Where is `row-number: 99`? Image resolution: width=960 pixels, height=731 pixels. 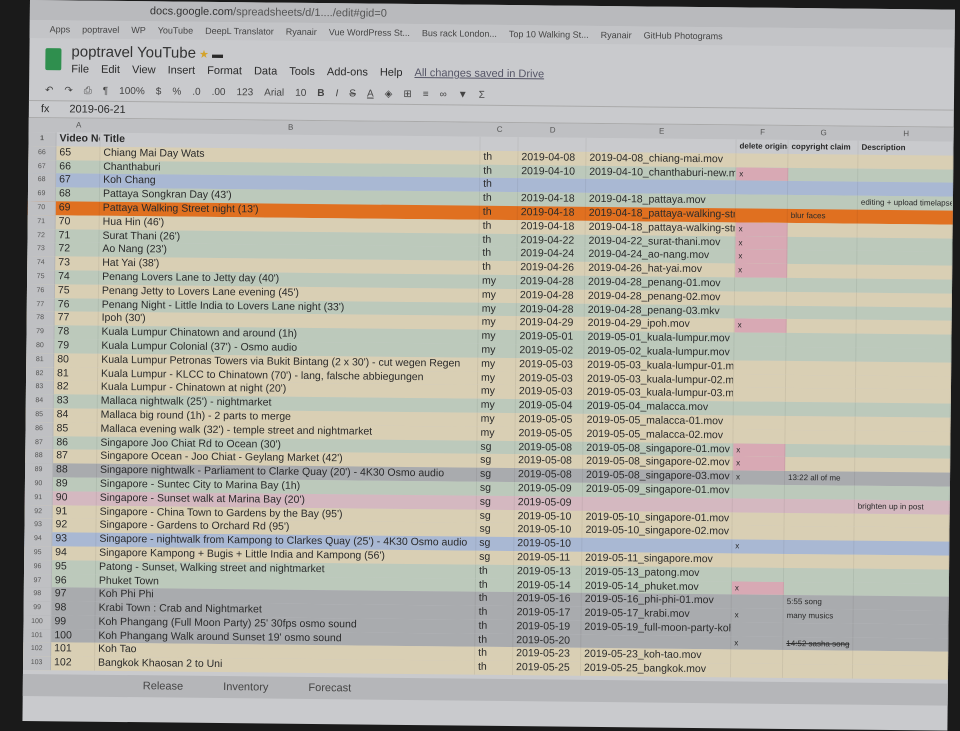 row-number: 99 is located at coordinates (37, 608).